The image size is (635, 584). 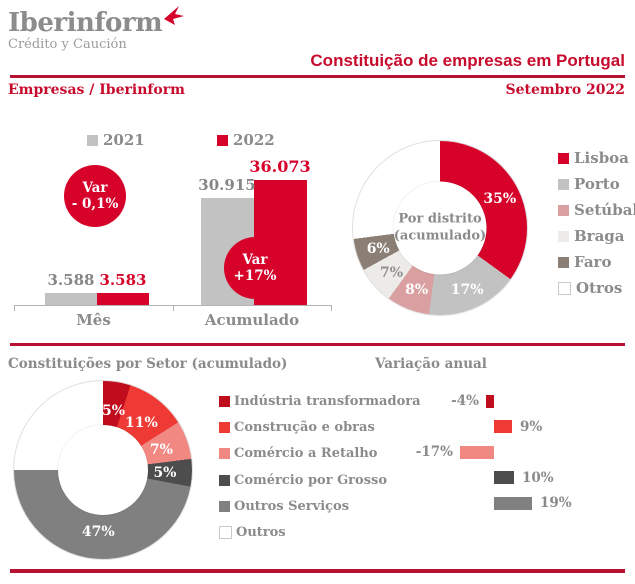 I want to click on sector-chart-title: Constituições por Setor (acumulado), so click(x=148, y=364).